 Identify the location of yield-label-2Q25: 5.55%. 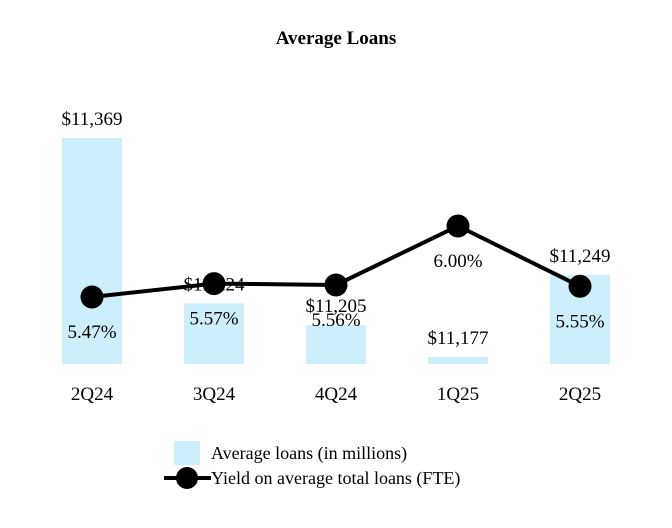
(579, 321).